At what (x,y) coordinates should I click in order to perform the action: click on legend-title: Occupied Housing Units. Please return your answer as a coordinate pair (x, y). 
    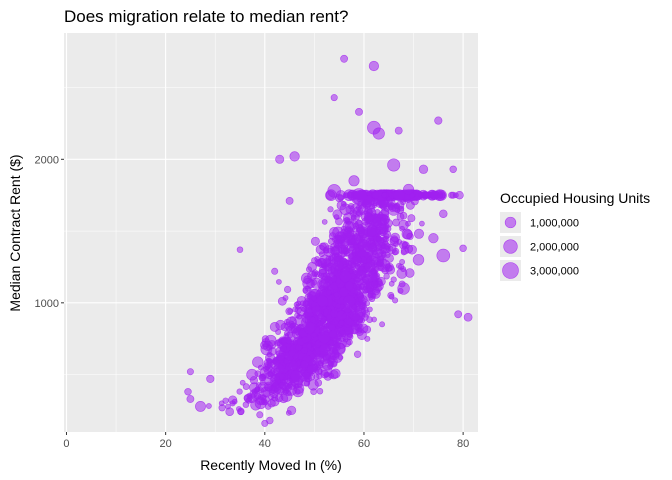
    Looking at the image, I should click on (575, 198).